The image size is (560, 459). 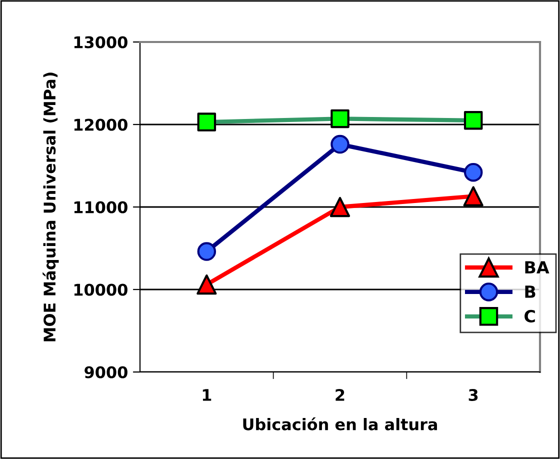 I want to click on y-axis-title: MOE Máquina Universal (MPa), so click(x=50, y=207).